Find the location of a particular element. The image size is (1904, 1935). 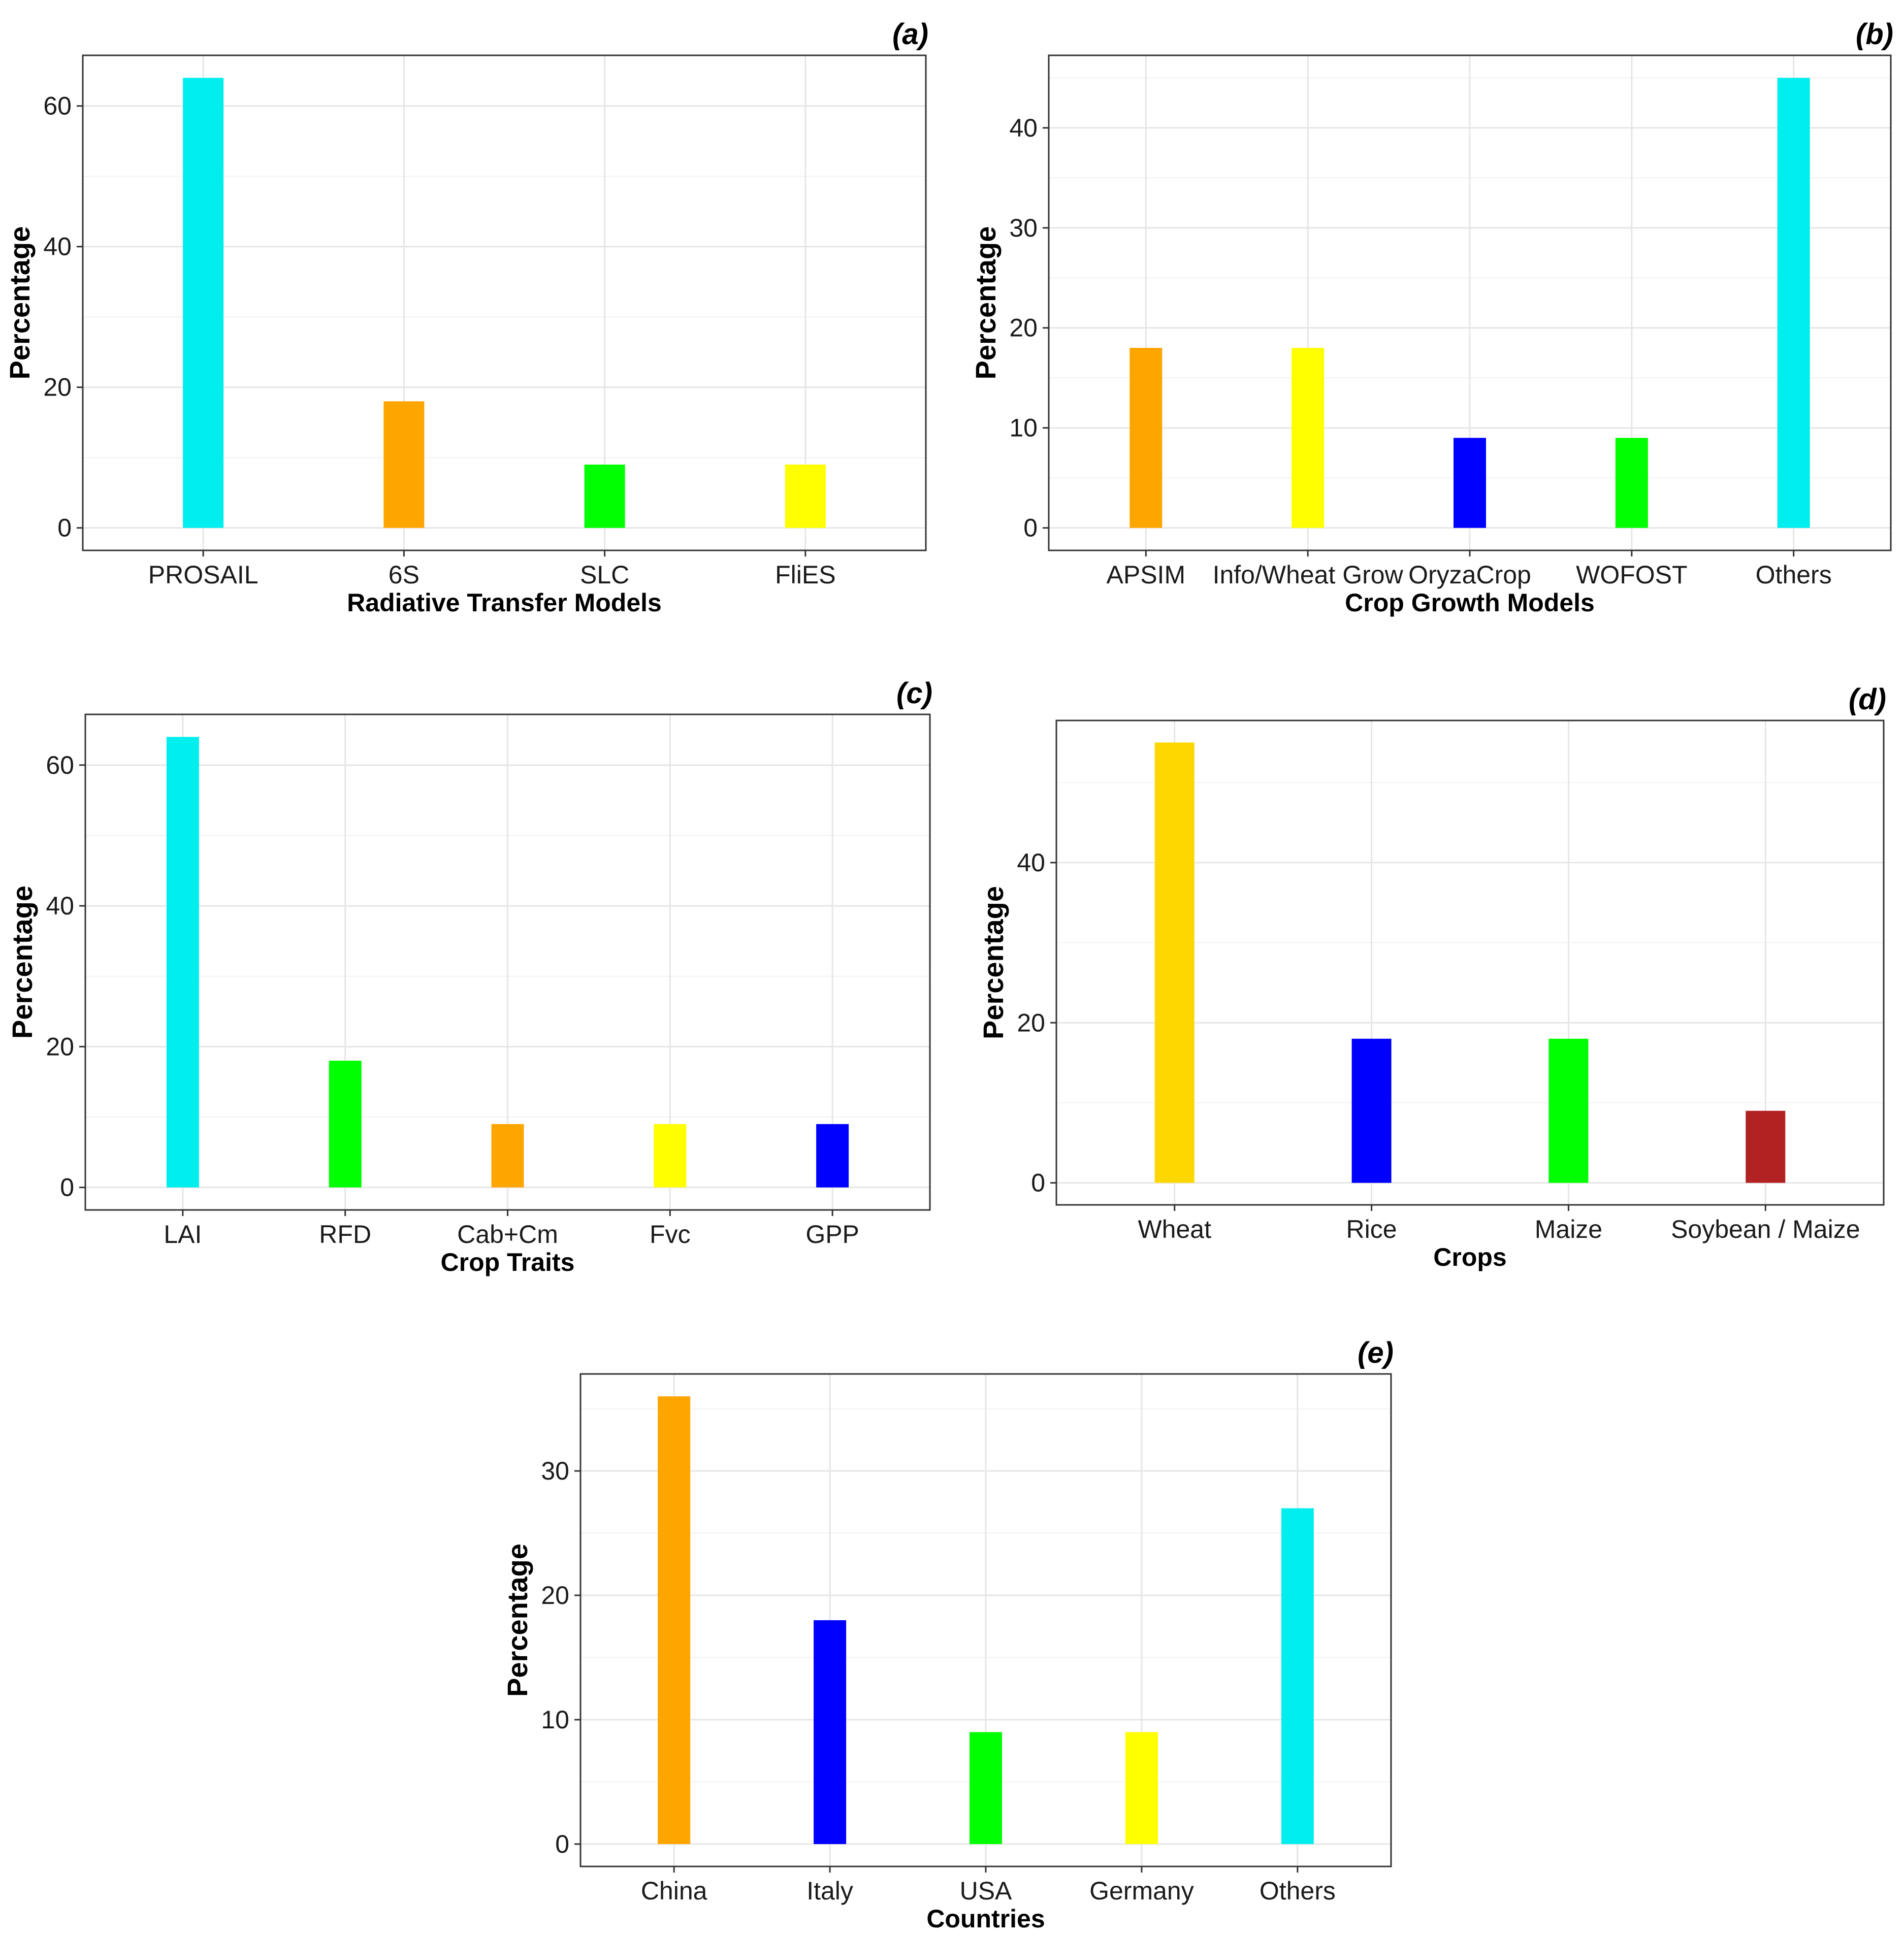

bar-china is located at coordinates (674, 1620).